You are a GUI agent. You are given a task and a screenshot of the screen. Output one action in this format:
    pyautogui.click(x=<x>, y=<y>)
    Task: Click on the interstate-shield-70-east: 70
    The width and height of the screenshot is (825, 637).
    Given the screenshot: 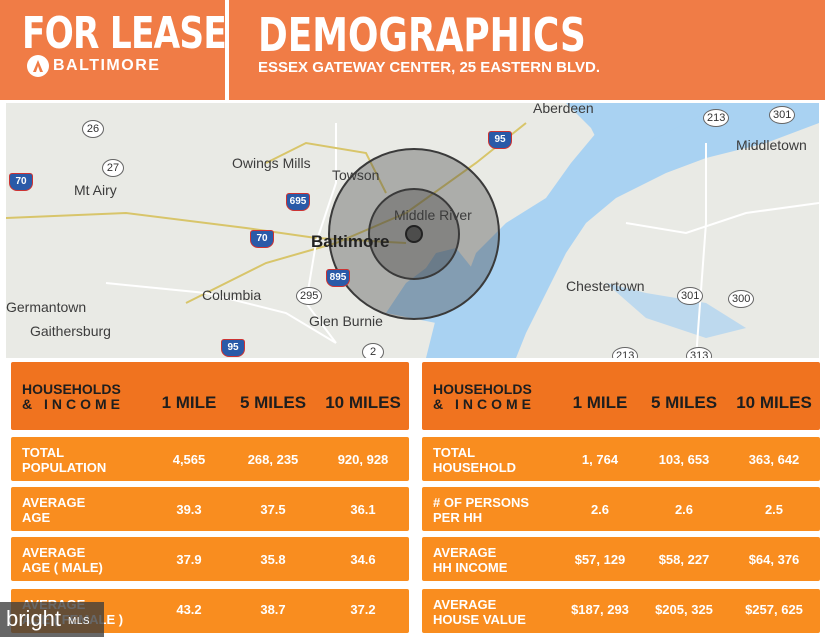 What is the action you would take?
    pyautogui.click(x=262, y=239)
    